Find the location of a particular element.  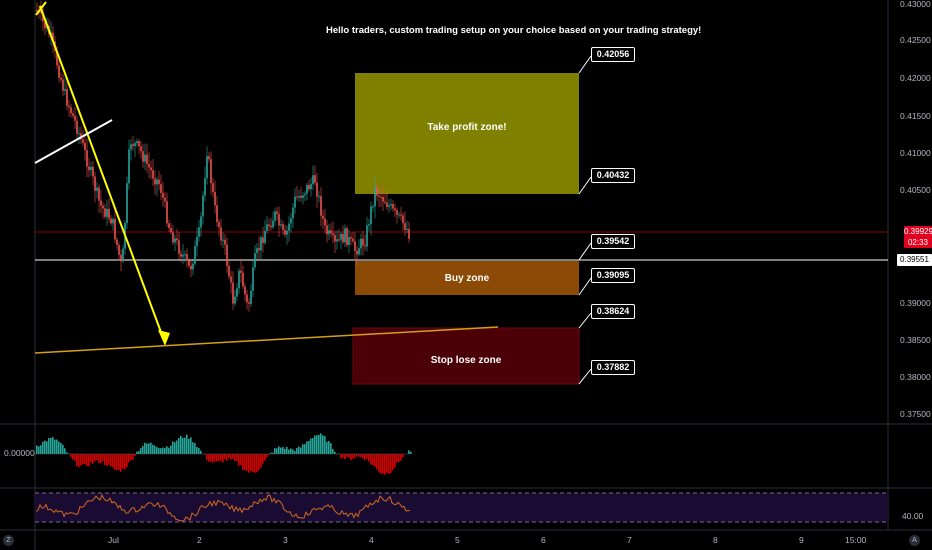

support-trend-line is located at coordinates (266, 340).